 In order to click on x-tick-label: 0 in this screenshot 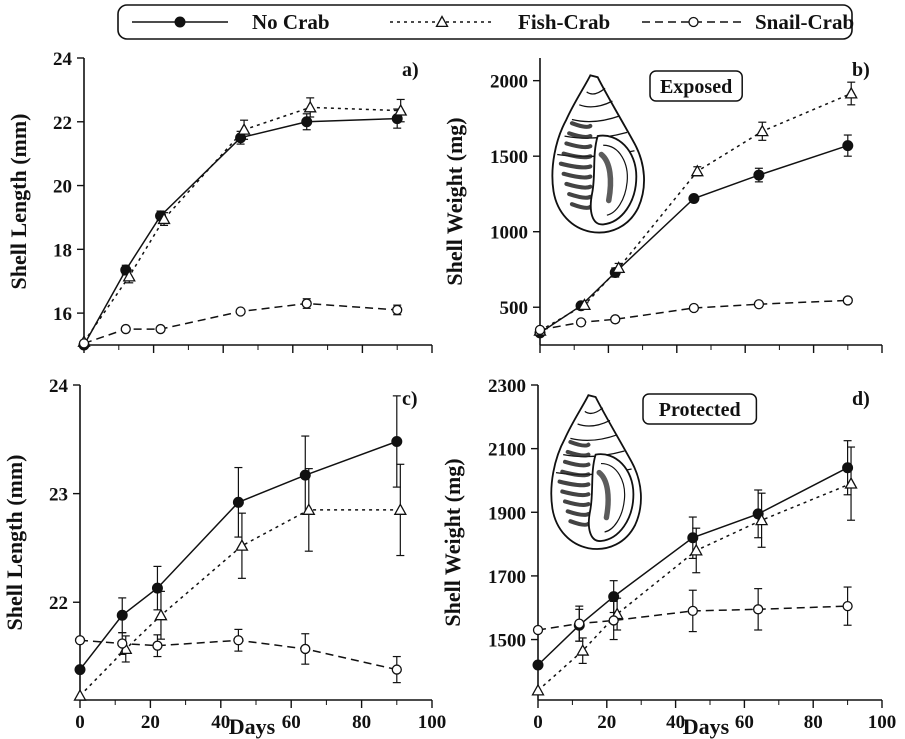, I will do `click(80, 722)`.